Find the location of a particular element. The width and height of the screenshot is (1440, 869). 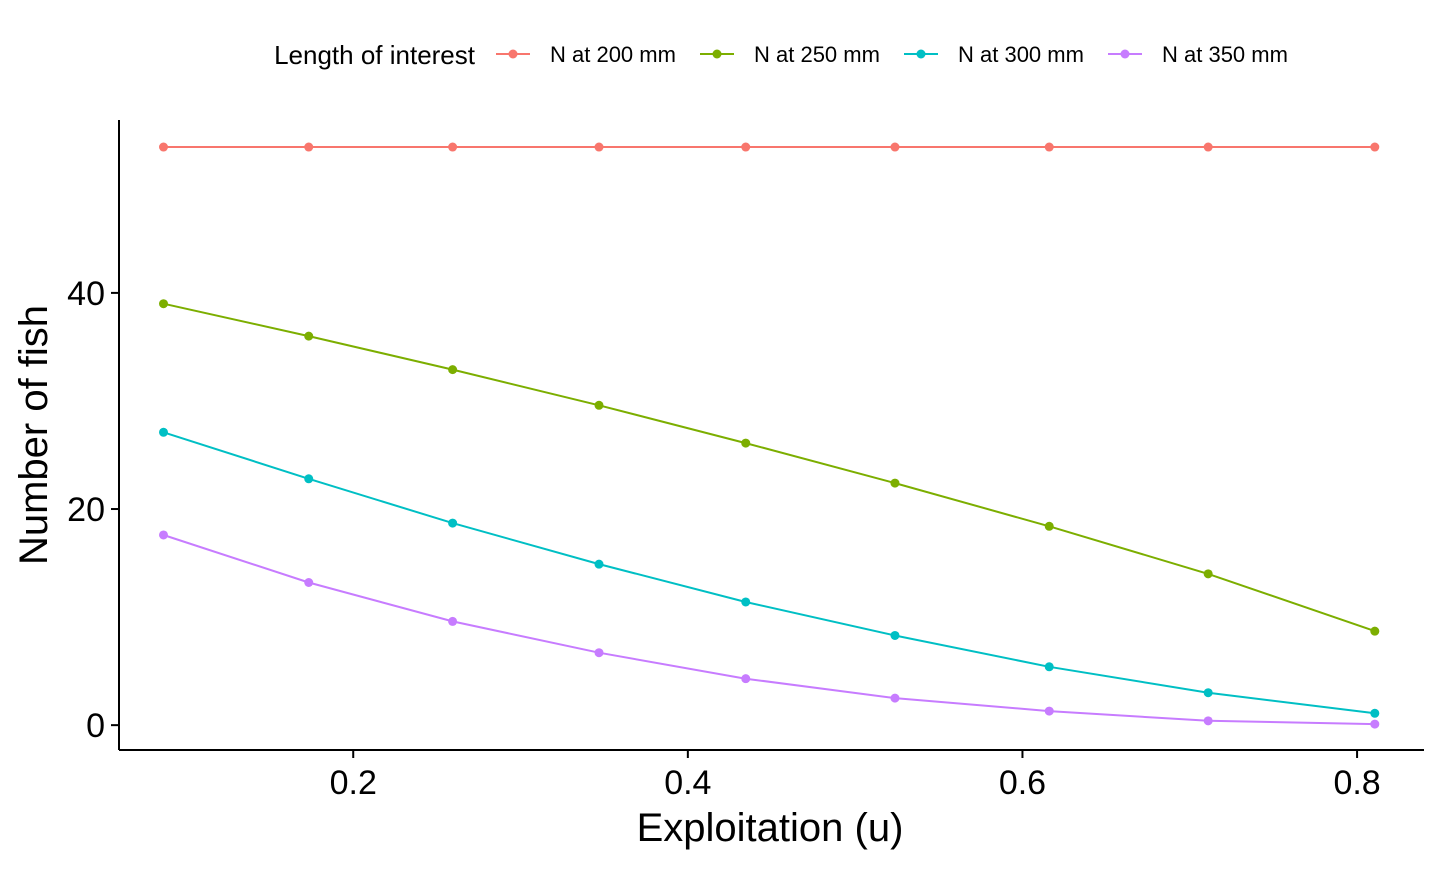

legend-item: N at 250 mm is located at coordinates (790, 54).